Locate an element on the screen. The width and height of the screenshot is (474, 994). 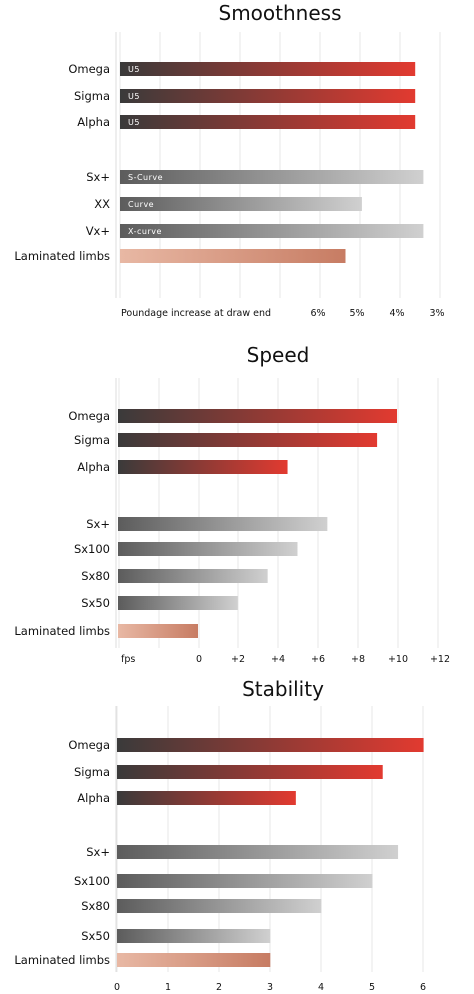
x-tick-label: +8 is located at coordinates (358, 659).